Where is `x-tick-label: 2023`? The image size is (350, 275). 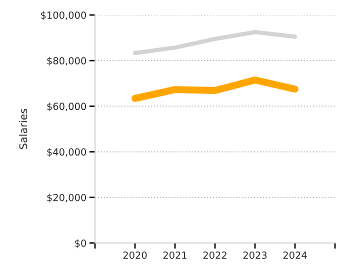
x-tick-label: 2023 is located at coordinates (255, 255).